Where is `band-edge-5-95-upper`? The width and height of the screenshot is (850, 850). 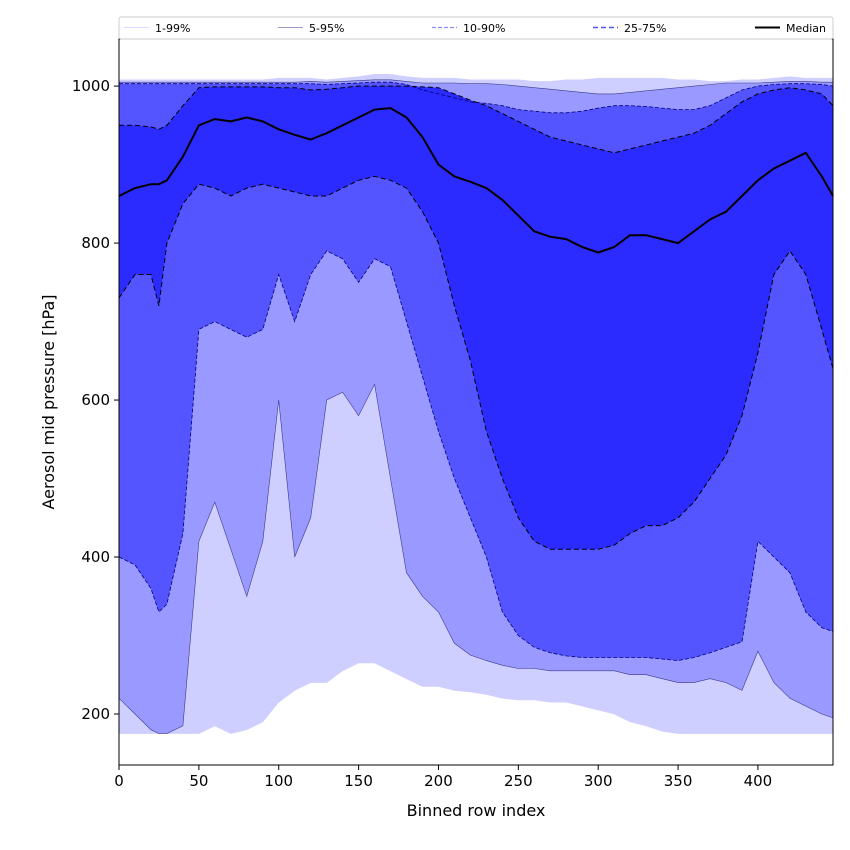 band-edge-5-95-upper is located at coordinates (476, 87).